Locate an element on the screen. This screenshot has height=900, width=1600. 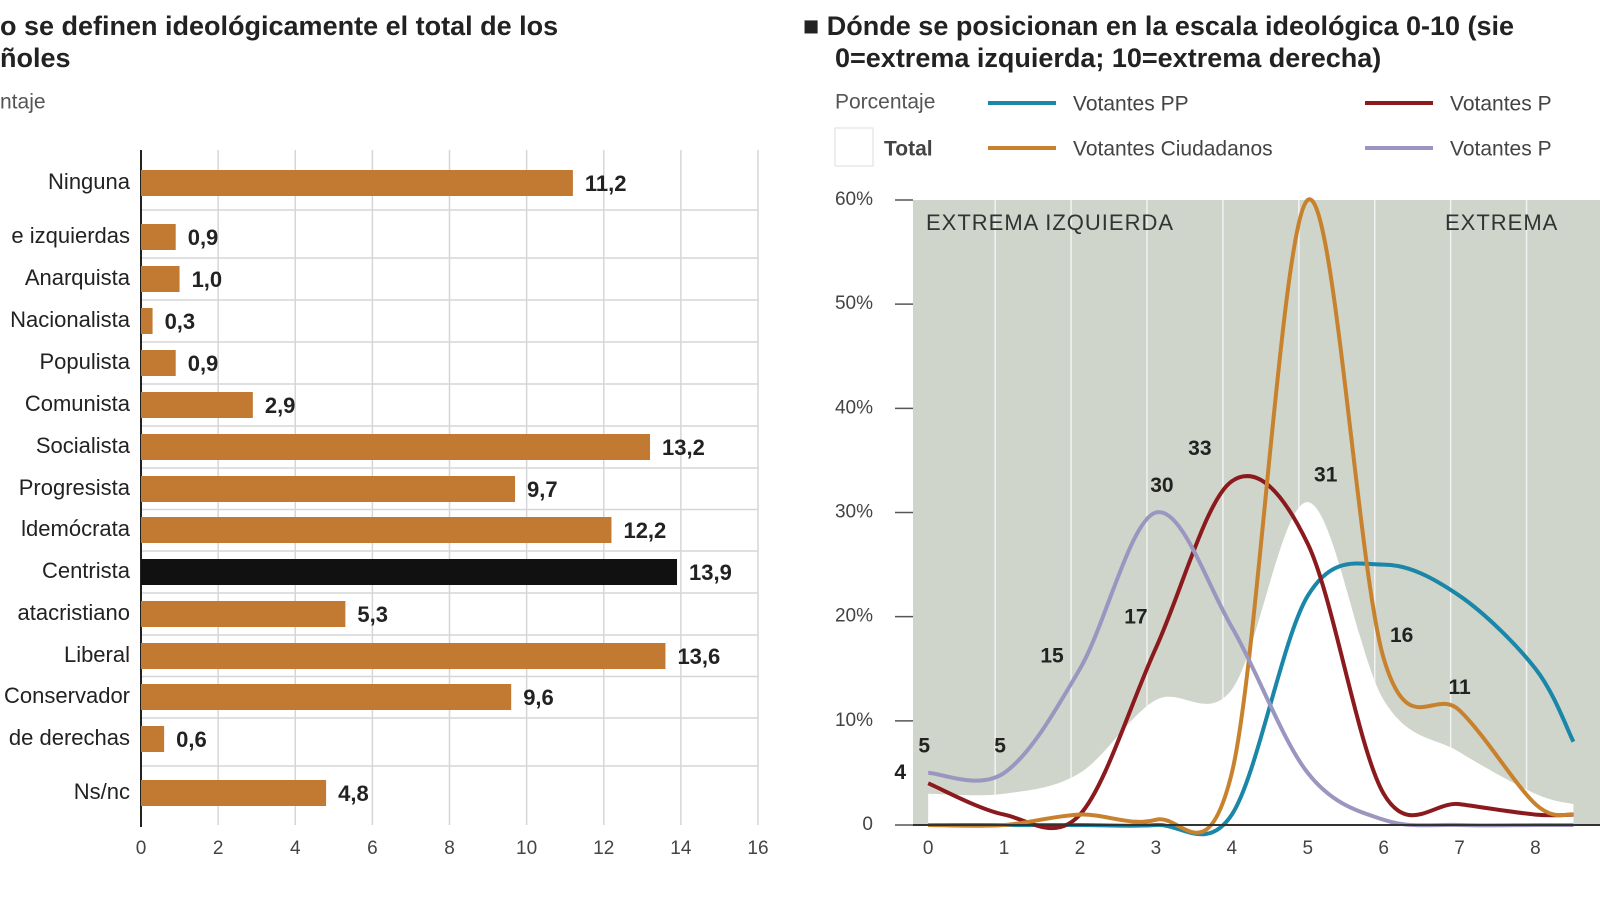
legend-label: Total is located at coordinates (908, 149).